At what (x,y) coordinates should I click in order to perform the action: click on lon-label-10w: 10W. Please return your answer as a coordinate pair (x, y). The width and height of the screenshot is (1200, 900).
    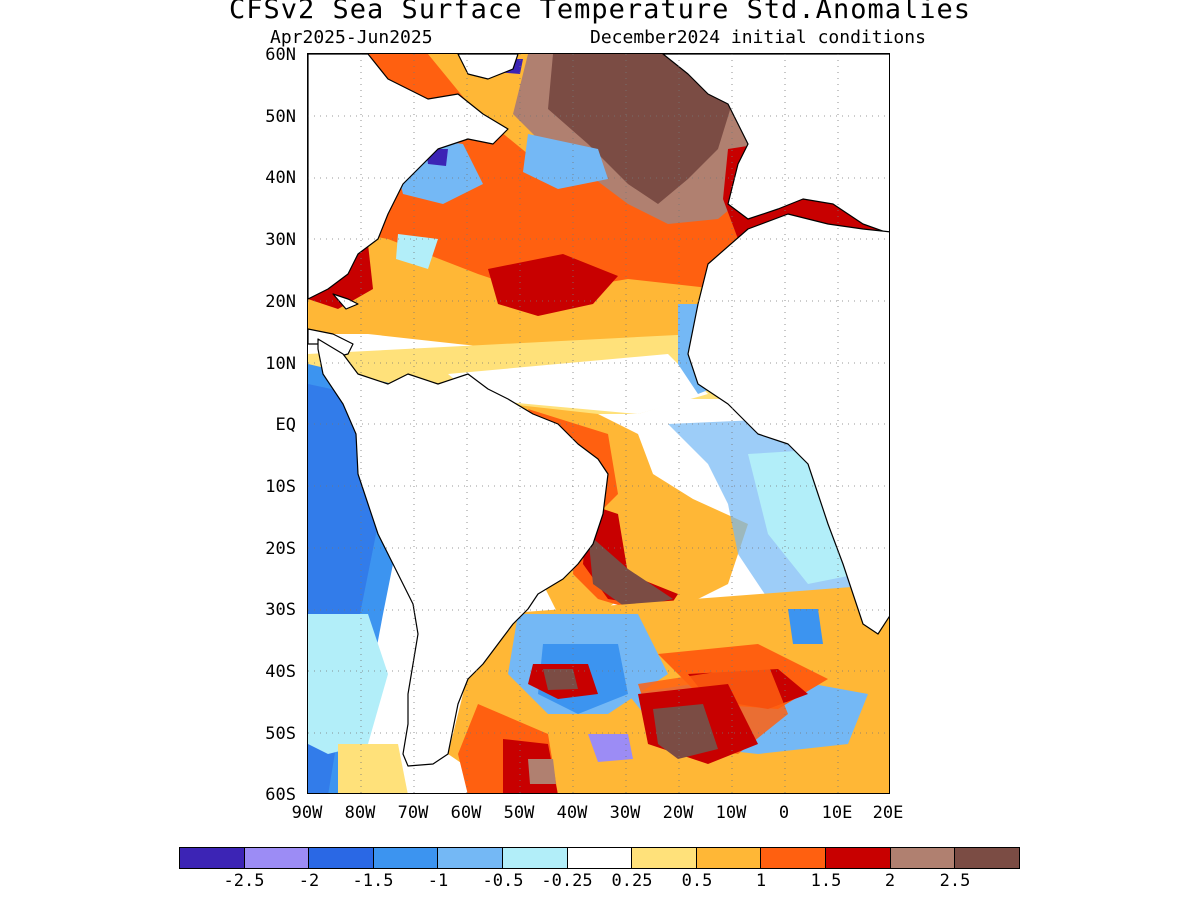
    Looking at the image, I should click on (731, 813).